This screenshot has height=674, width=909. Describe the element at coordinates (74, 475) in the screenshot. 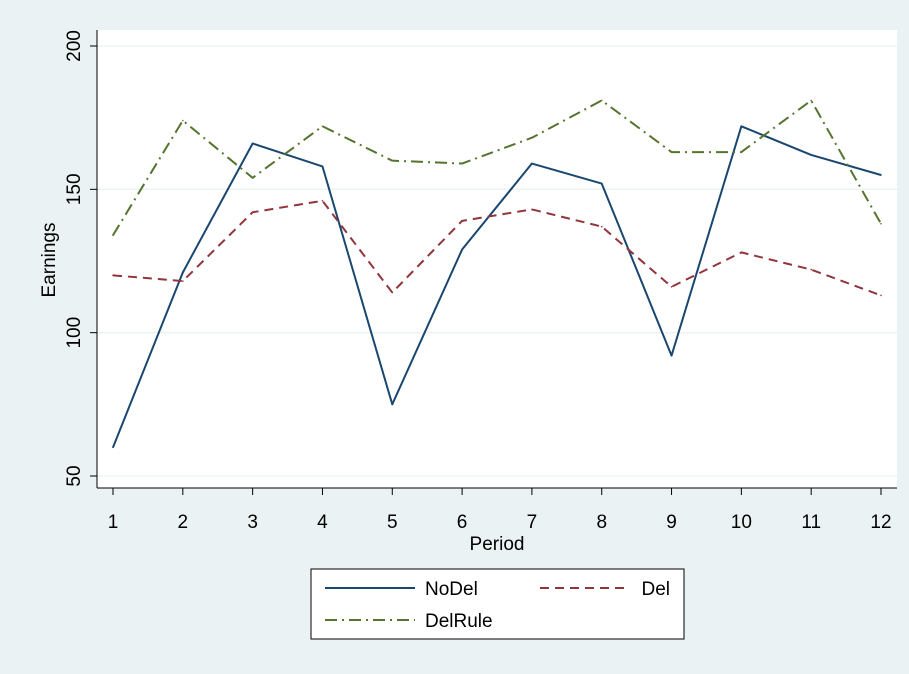

I see `y-tick-label: 50` at that location.